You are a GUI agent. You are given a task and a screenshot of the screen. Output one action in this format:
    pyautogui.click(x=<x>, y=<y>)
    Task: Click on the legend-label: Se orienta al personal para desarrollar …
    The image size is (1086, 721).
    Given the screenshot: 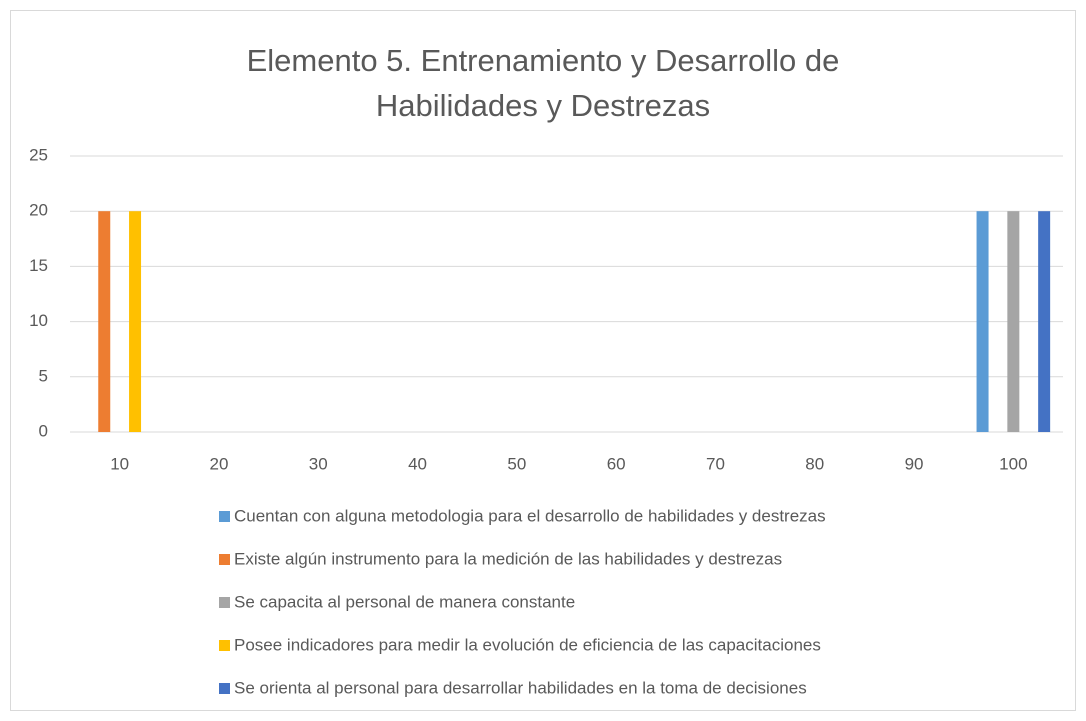 What is the action you would take?
    pyautogui.click(x=520, y=687)
    